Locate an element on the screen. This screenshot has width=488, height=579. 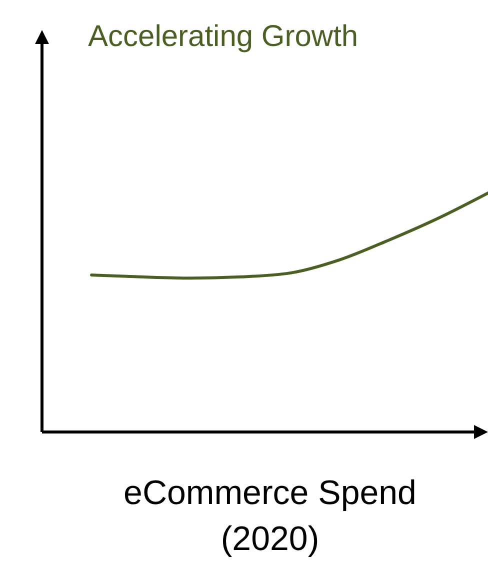
chart-title: Accelerating Growth is located at coordinates (223, 36).